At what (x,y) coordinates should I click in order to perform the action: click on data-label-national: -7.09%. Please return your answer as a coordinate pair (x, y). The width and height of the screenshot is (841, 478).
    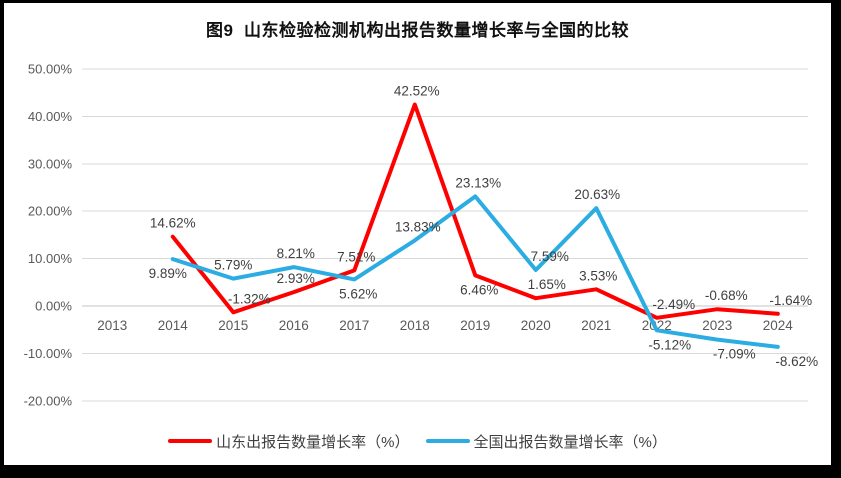
    Looking at the image, I should click on (734, 354).